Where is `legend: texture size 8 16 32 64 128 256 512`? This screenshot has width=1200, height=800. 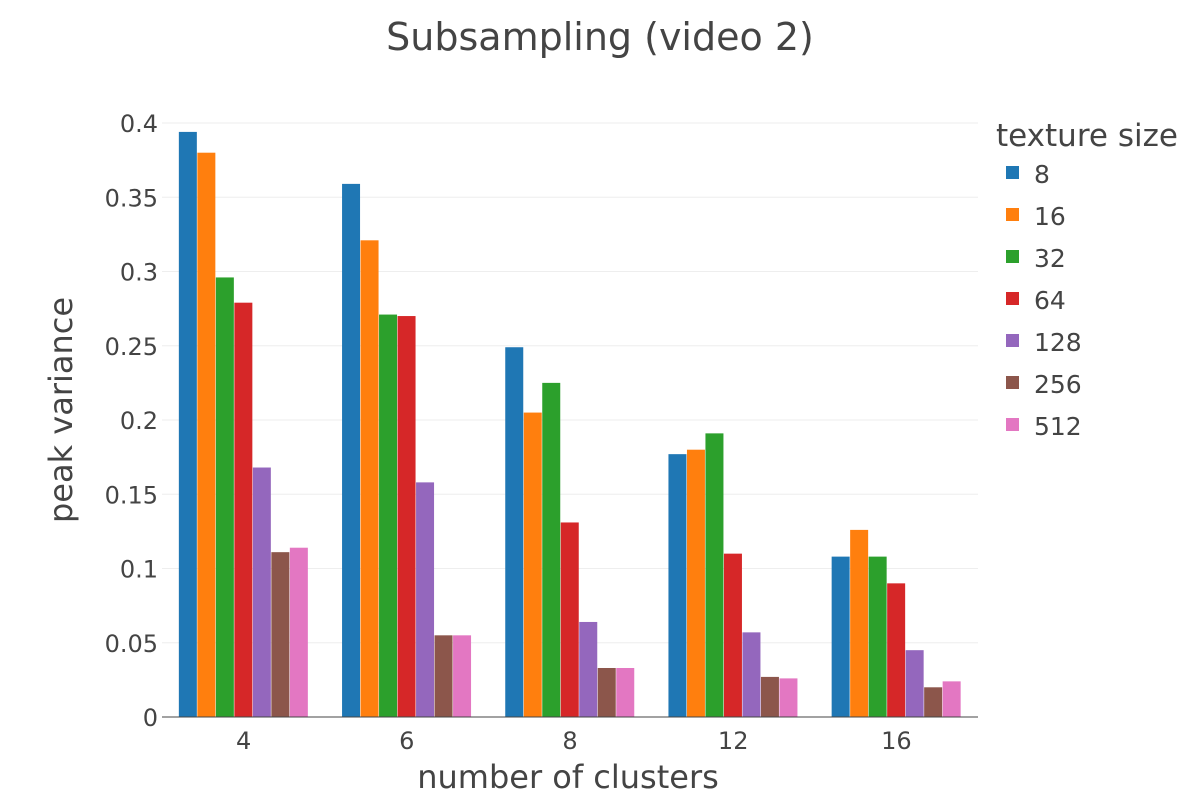
legend: texture size 8 16 32 64 128 256 512 is located at coordinates (1087, 279).